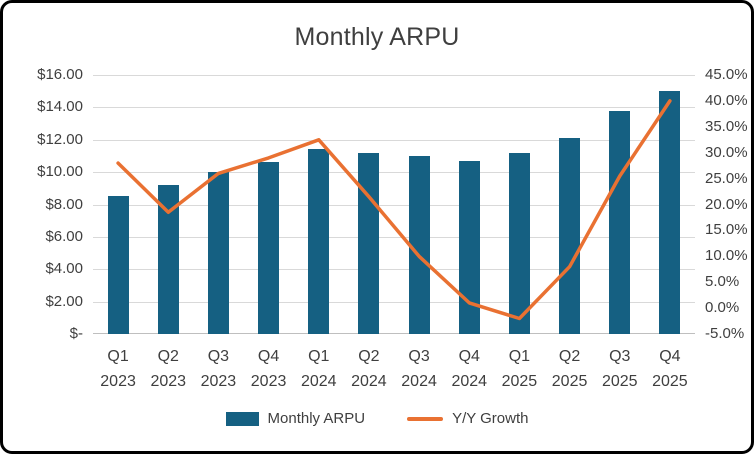 The image size is (754, 454). What do you see at coordinates (377, 37) in the screenshot?
I see `chart-title: Monthly ARPU` at bounding box center [377, 37].